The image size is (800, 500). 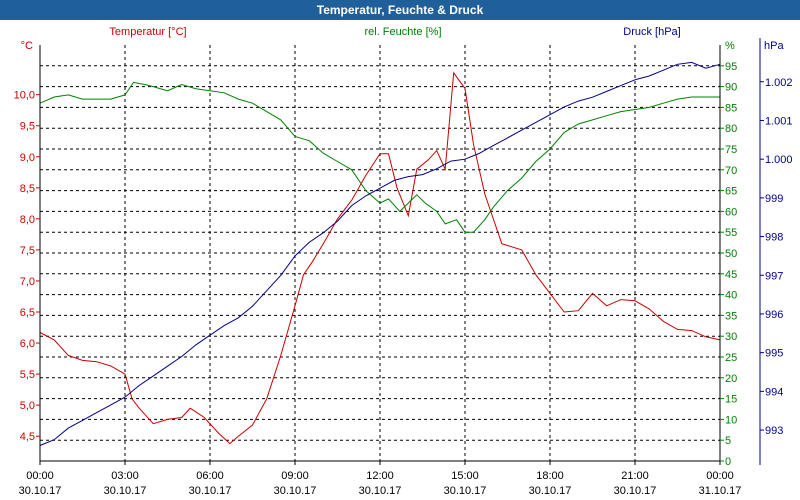 I want to click on humidity-tick-label: 30, so click(x=731, y=337).